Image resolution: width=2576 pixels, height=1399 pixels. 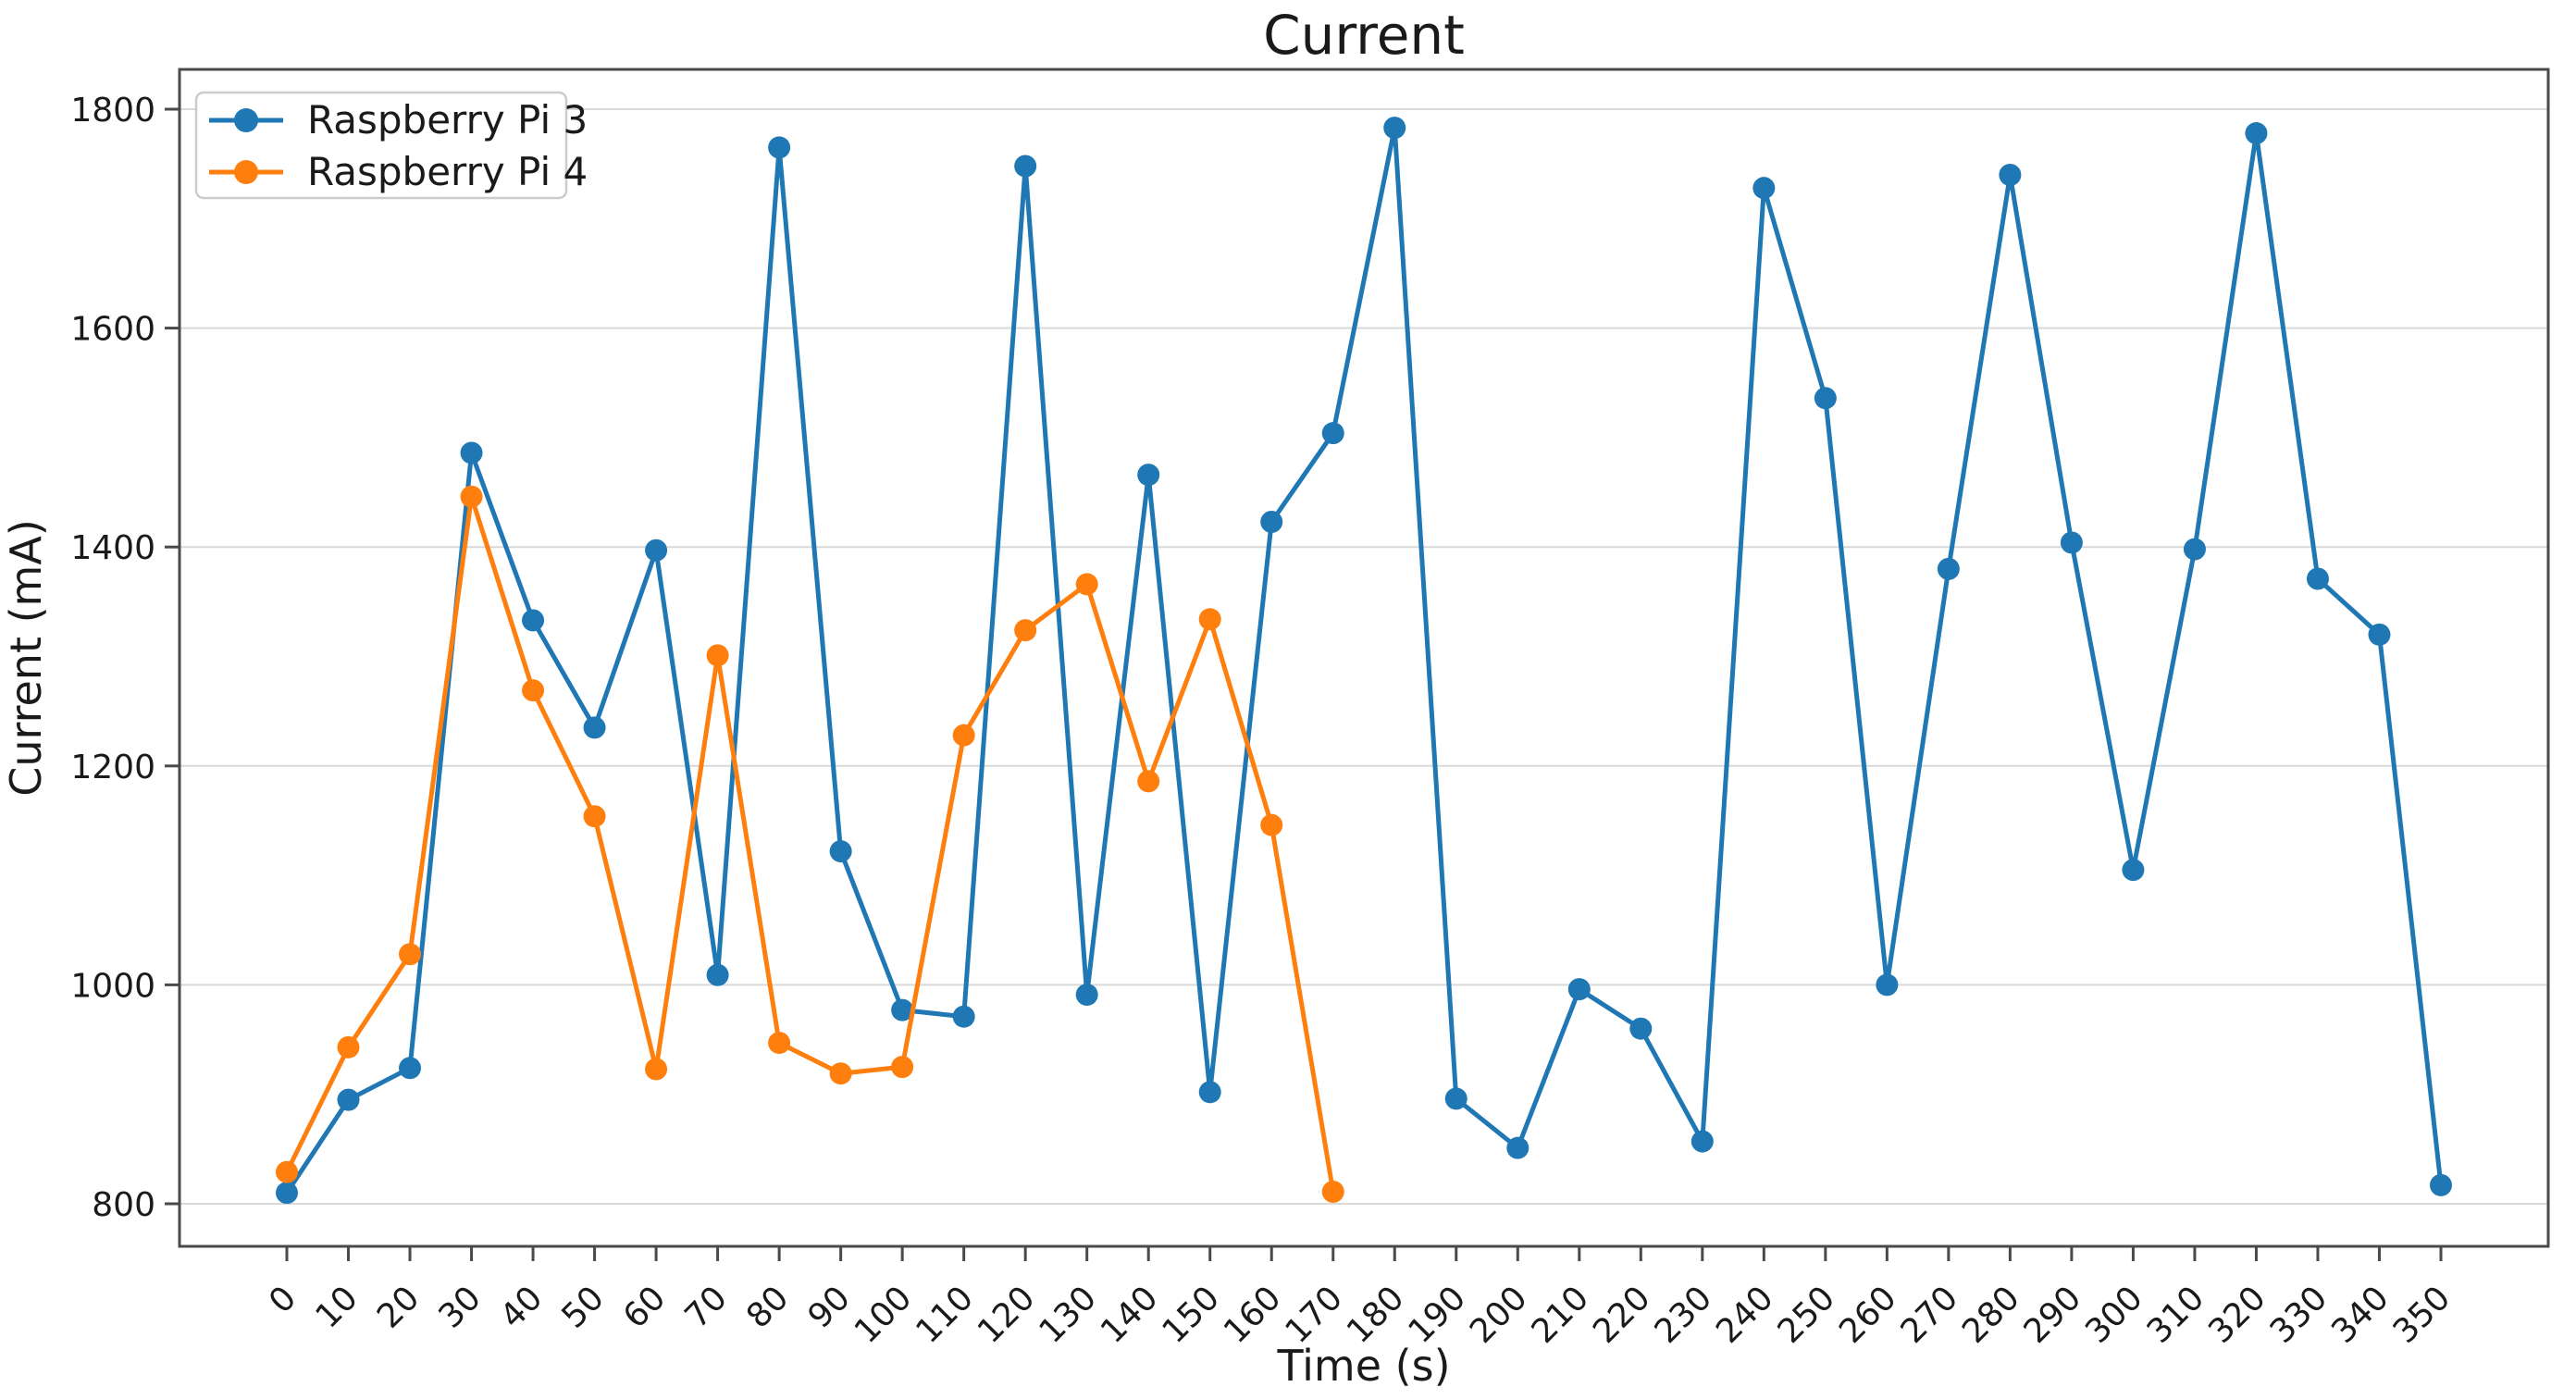 I want to click on x-tick-label: 200, so click(x=1499, y=1315).